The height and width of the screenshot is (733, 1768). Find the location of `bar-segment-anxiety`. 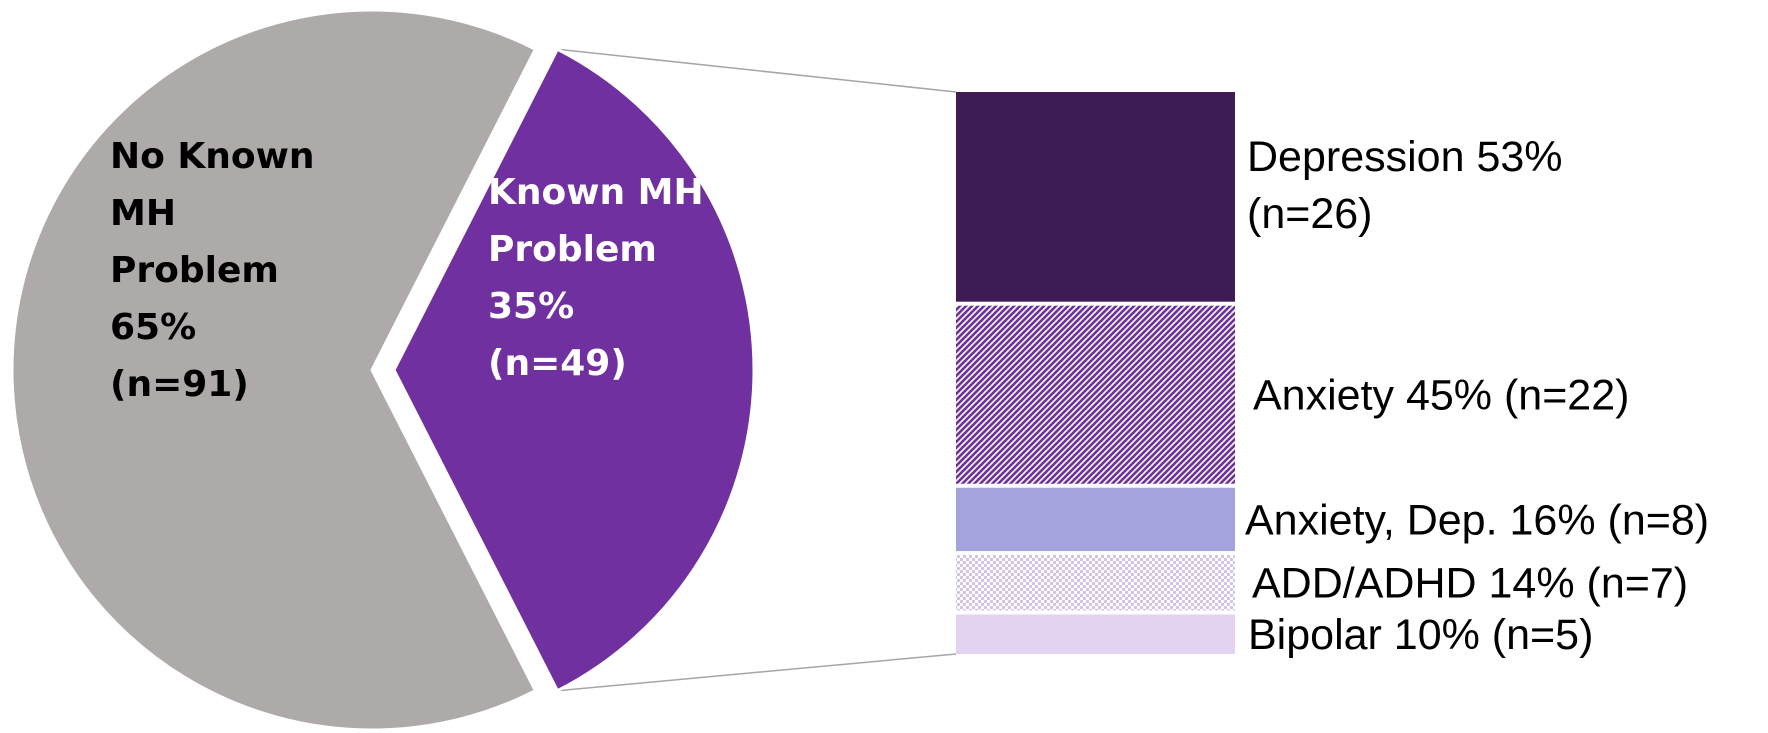

bar-segment-anxiety is located at coordinates (1095, 394).